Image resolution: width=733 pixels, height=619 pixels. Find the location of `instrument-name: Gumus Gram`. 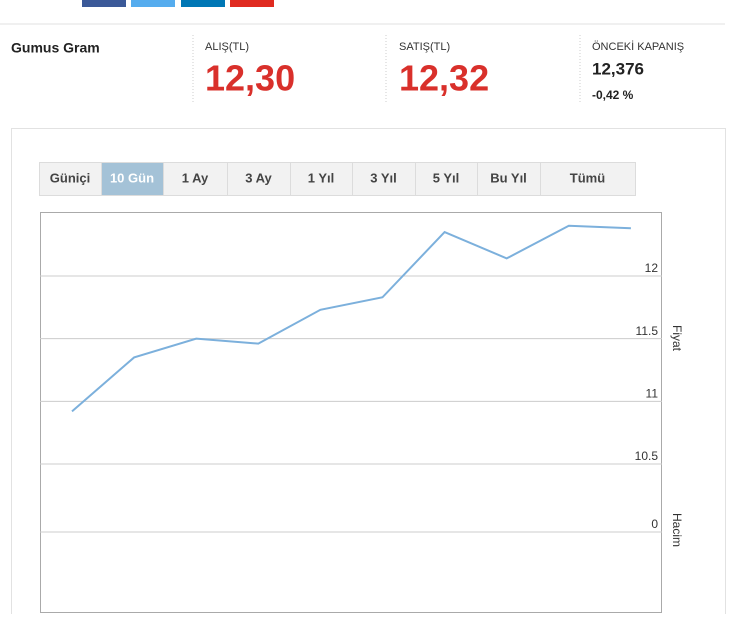

instrument-name: Gumus Gram is located at coordinates (55, 48).